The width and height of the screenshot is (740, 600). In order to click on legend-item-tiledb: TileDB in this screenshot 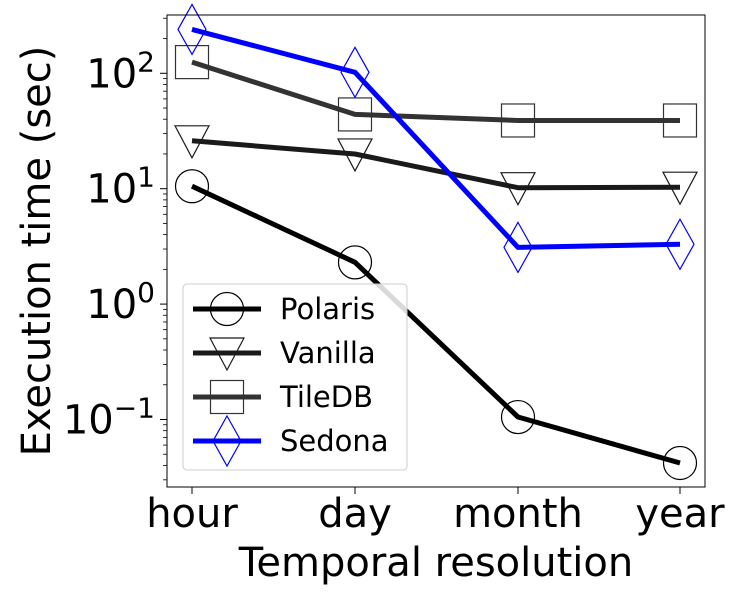, I will do `click(283, 397)`.